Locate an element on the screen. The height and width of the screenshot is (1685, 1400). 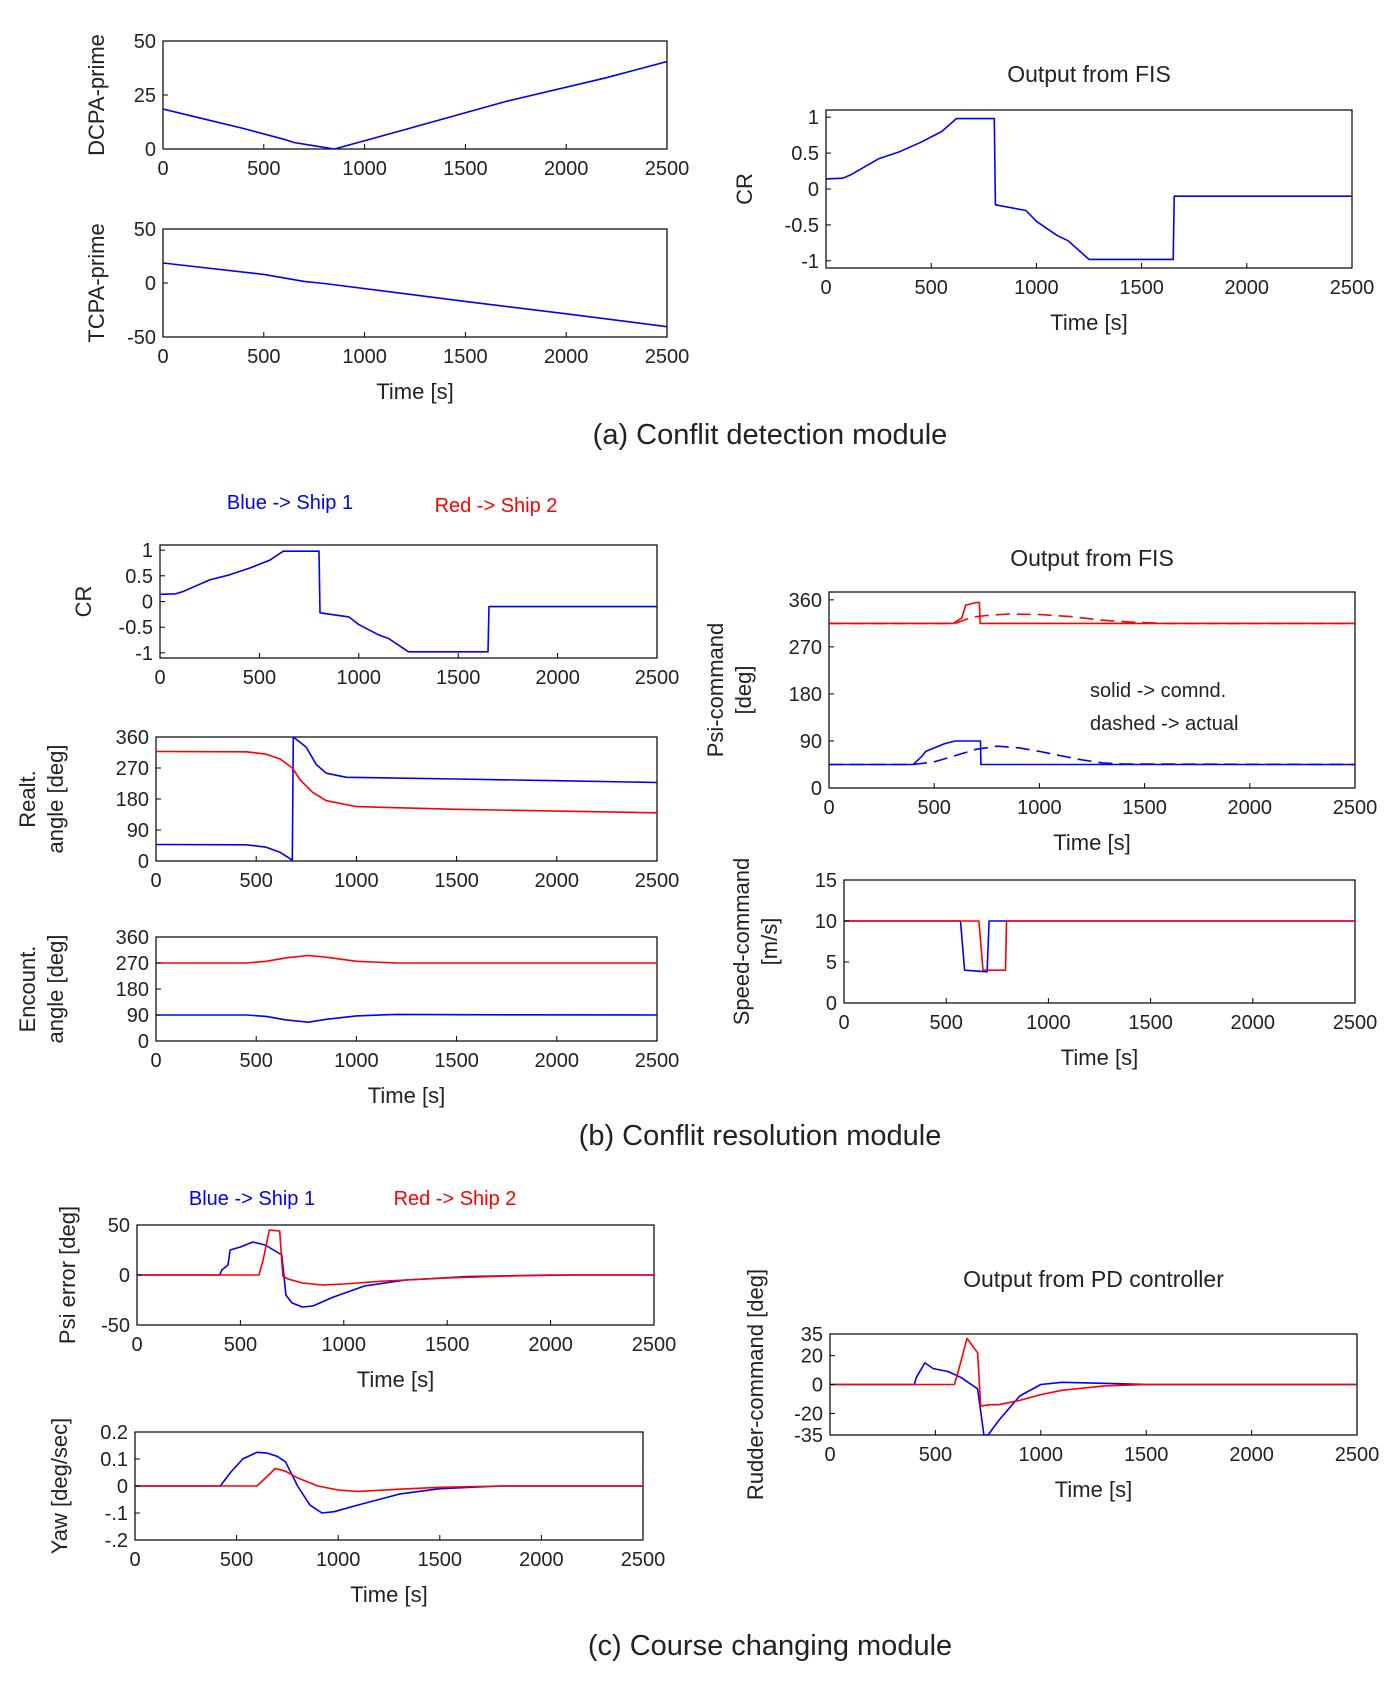
cr_a-xtick-label: 500 is located at coordinates (931, 288).